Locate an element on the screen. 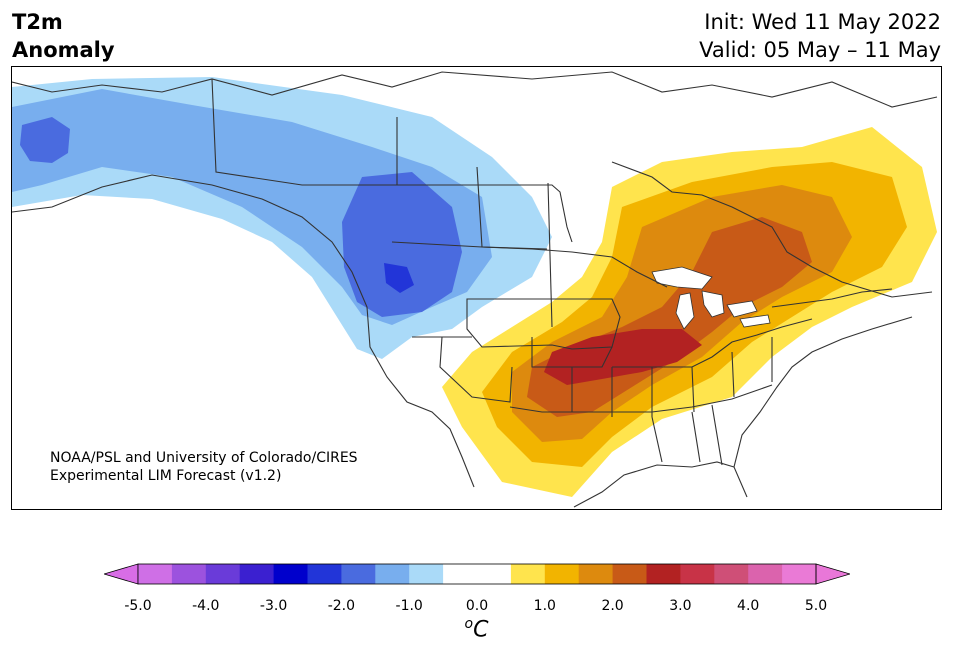 The image size is (953, 656). quantity-label: Anomaly is located at coordinates (63, 50).